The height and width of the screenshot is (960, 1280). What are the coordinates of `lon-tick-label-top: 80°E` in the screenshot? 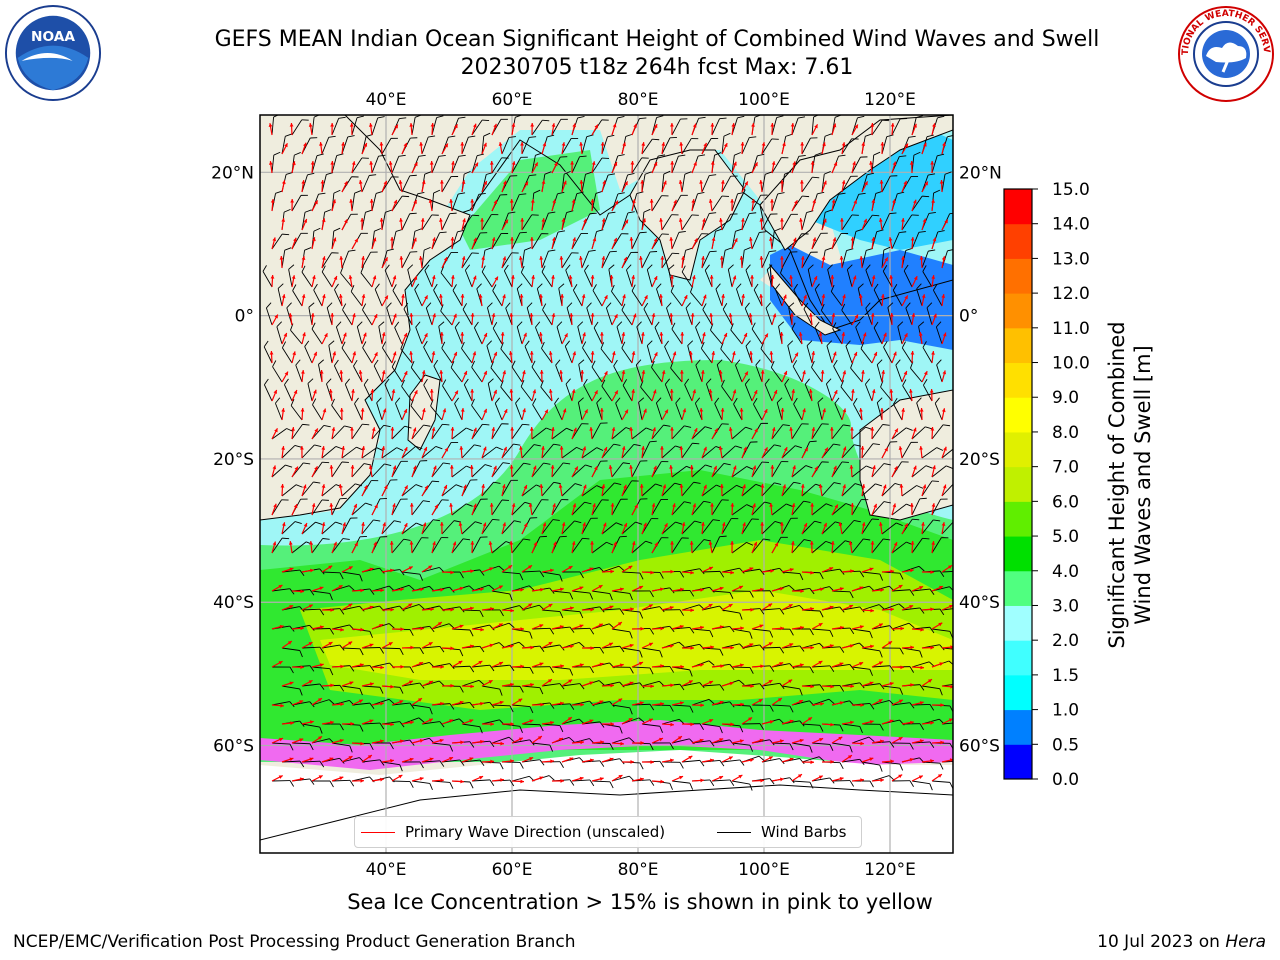 It's located at (638, 100).